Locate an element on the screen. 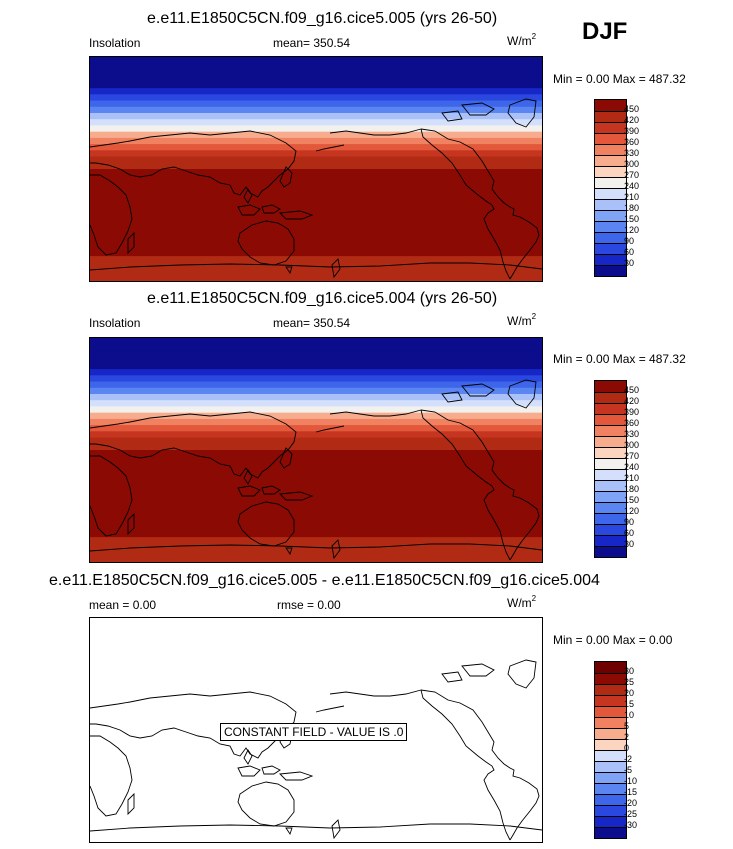 This screenshot has height=849, width=733. colorbar-tick-label: 150 is located at coordinates (632, 500).